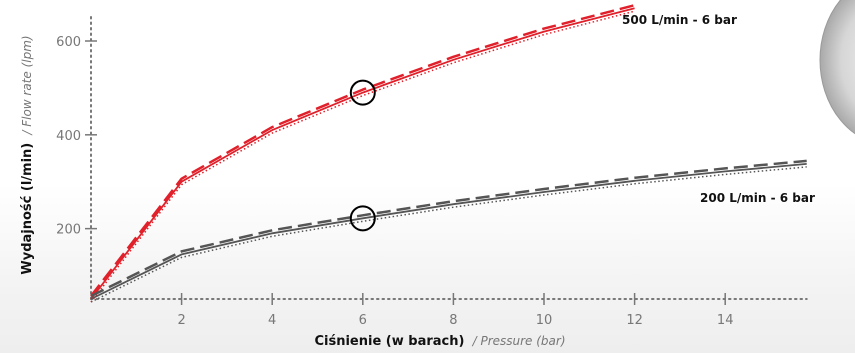 Image resolution: width=855 pixels, height=353 pixels. Describe the element at coordinates (453, 320) in the screenshot. I see `x-tick-label-8: 8` at that location.